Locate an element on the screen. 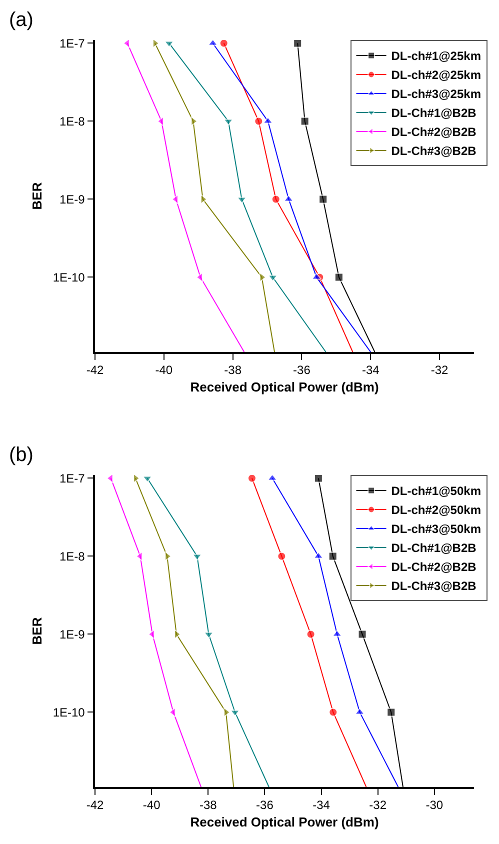 Image resolution: width=499 pixels, height=844 pixels. legend-label: DL-ch#2@25km is located at coordinates (436, 75).